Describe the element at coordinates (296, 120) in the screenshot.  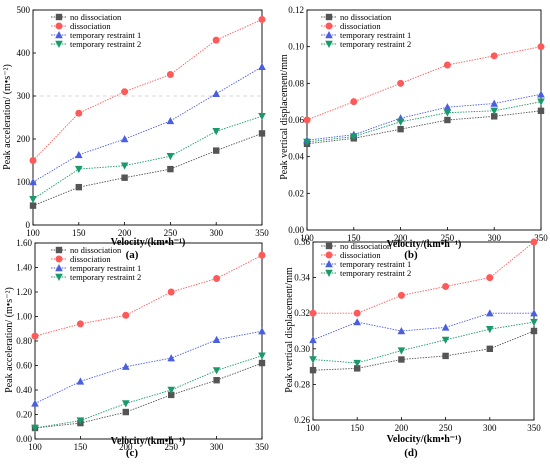
I see `y-tick-label: 0.06` at that location.